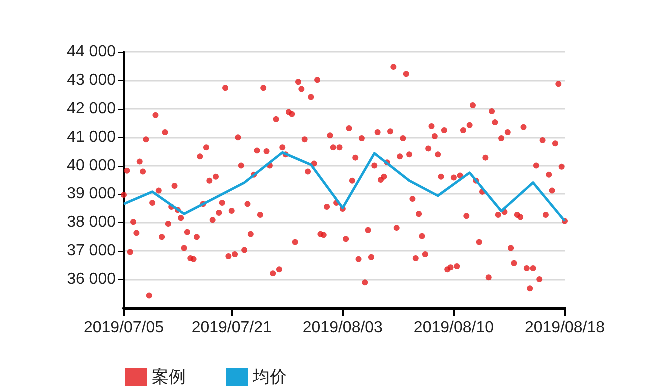  I want to click on y-tick-label: 39 000, so click(91, 194).